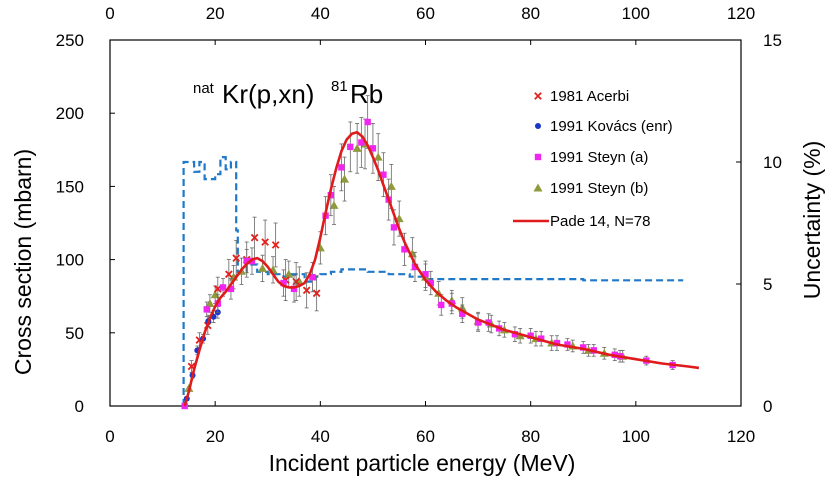 This screenshot has width=831, height=480. What do you see at coordinates (70, 260) in the screenshot?
I see `y-tick-label: 100` at bounding box center [70, 260].